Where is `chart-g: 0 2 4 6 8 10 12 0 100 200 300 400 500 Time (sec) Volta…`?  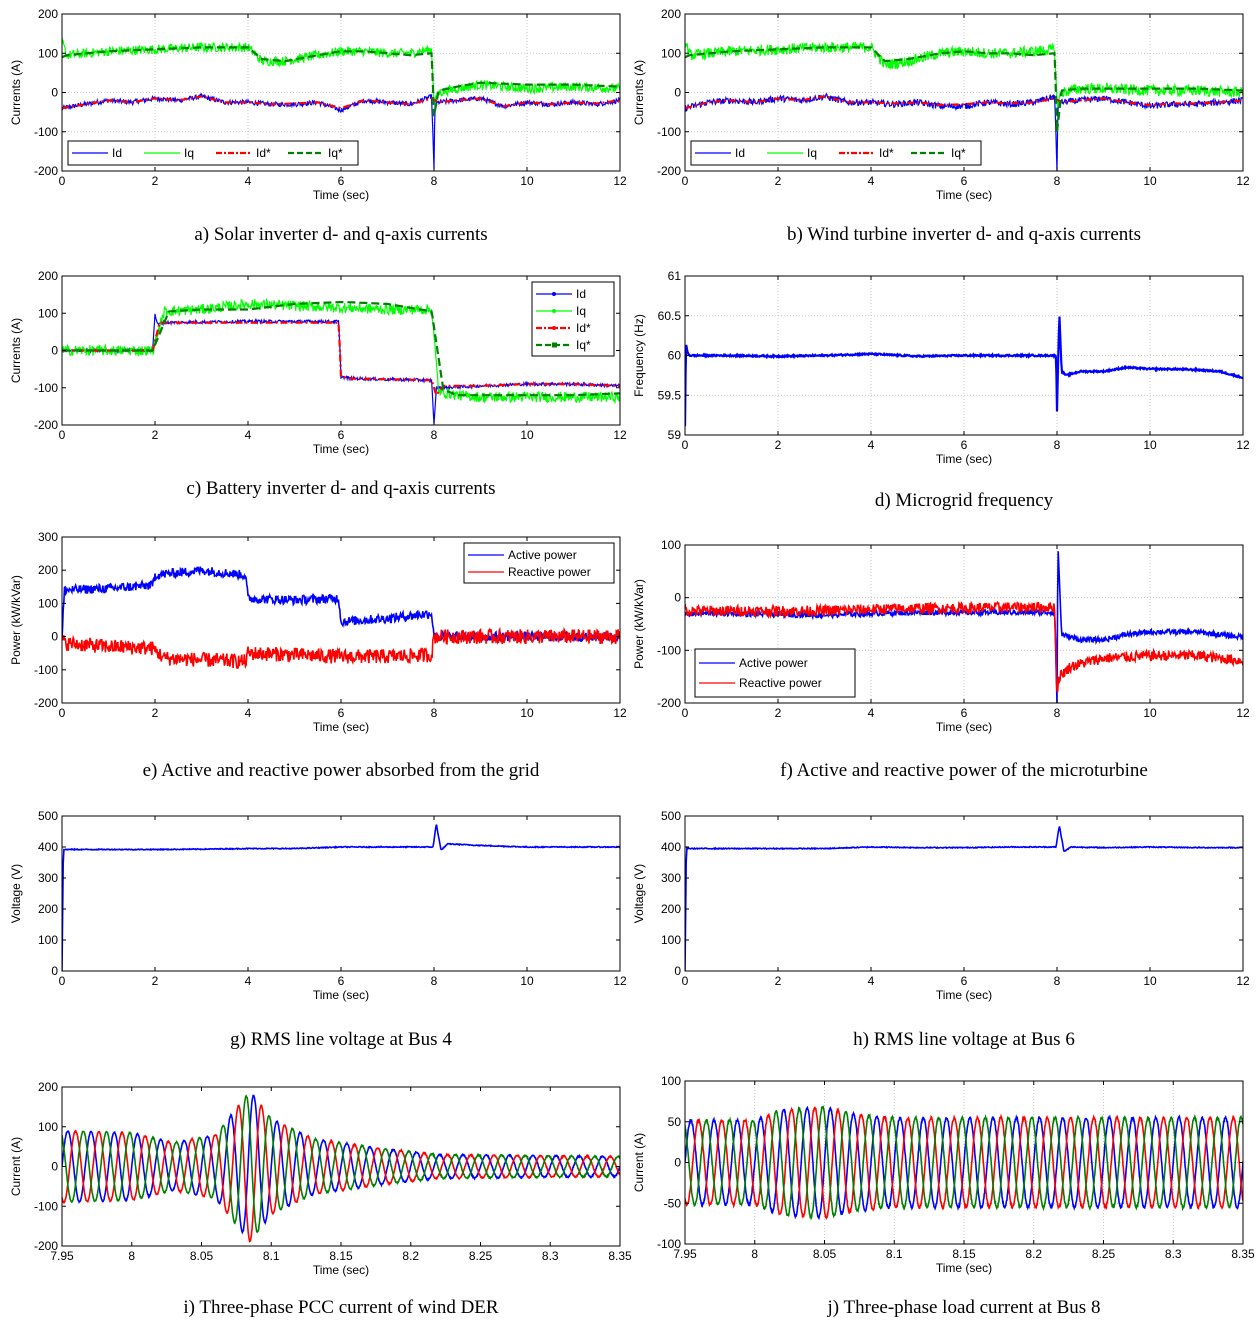 chart-g: 0 2 4 6 8 10 12 0 100 200 300 400 500 Time (sec) Volta… is located at coordinates (318, 929).